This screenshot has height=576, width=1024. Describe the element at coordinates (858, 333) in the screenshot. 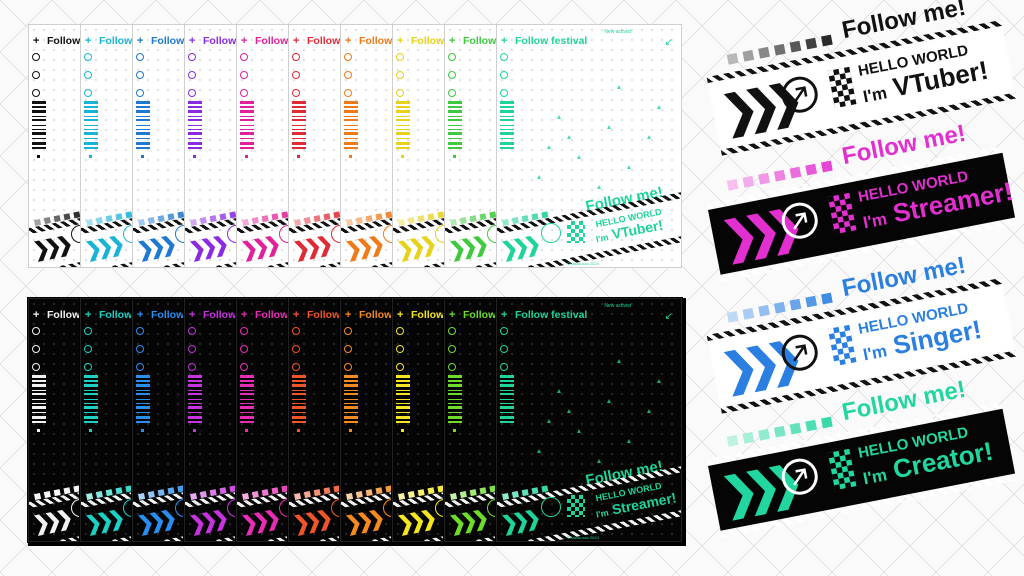

I see `banner-3: Follow me! ❯❯❯ HELLO WORLD I'm Singer!` at that location.